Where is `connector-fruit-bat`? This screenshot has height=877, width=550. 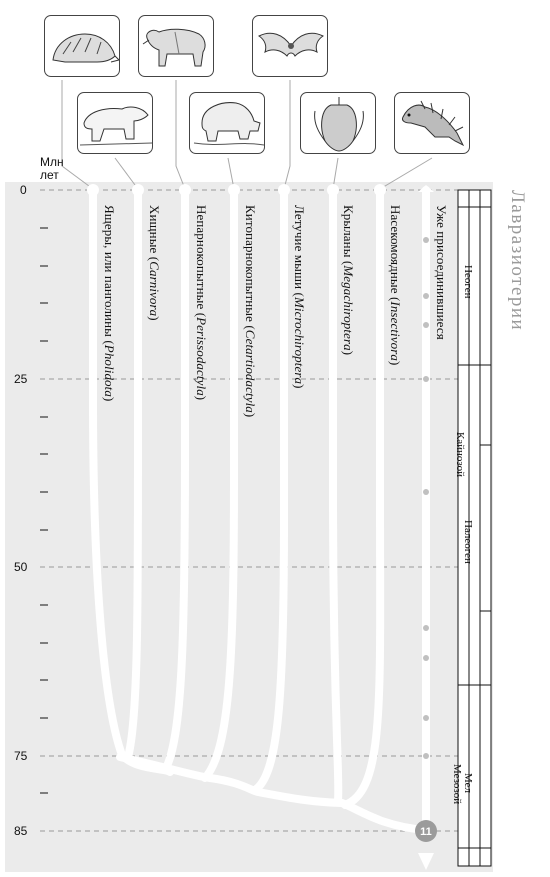 connector-fruit-bat is located at coordinates (335, 173).